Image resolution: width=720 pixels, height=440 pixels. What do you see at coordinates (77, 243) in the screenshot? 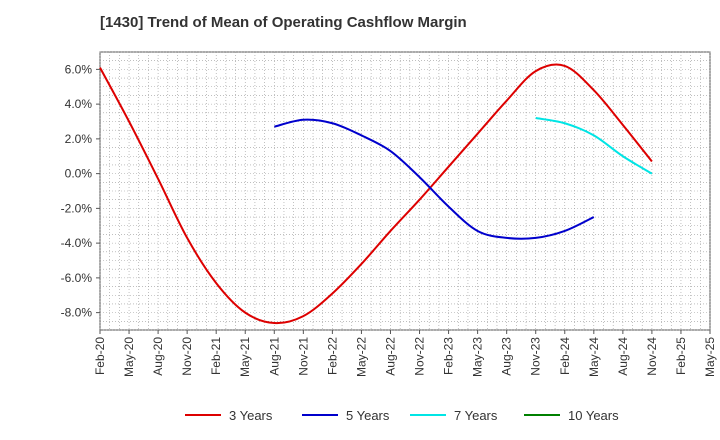
I see `y-tick-label: -4.0%` at bounding box center [77, 243].